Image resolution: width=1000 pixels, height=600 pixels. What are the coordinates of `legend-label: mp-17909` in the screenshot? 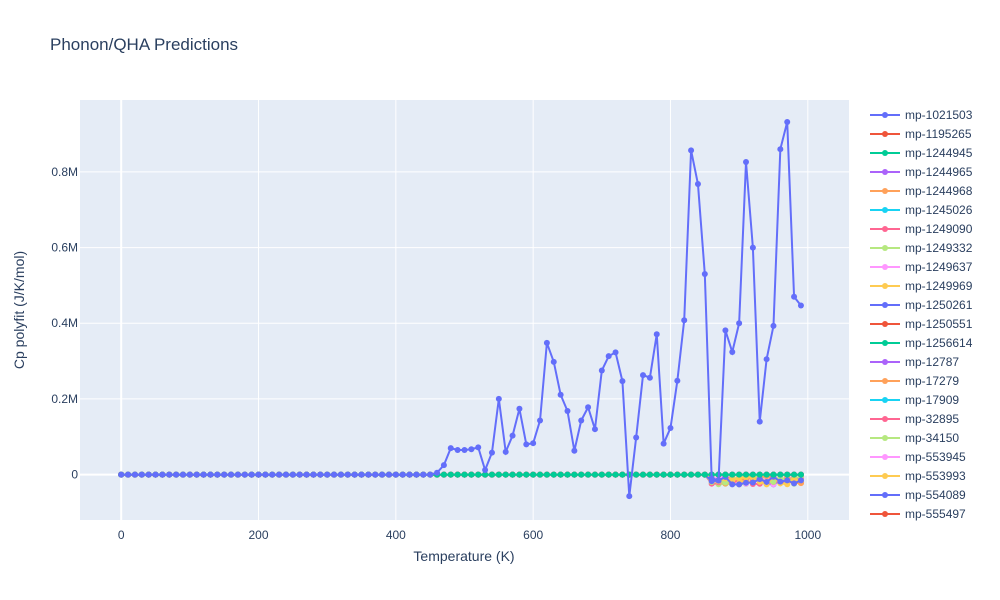 It's located at (932, 400).